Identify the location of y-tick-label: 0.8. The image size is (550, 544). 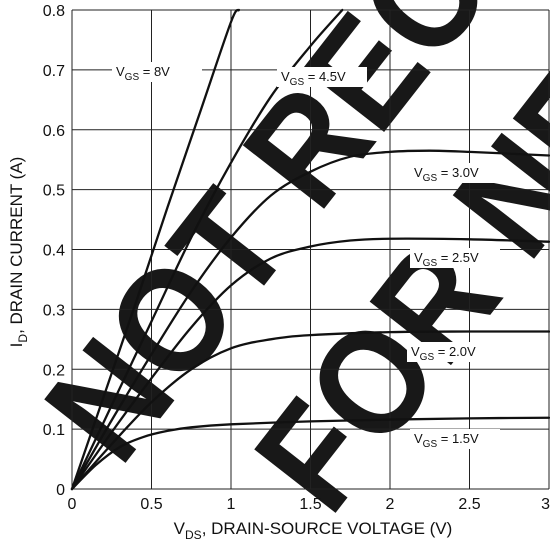
(54, 11).